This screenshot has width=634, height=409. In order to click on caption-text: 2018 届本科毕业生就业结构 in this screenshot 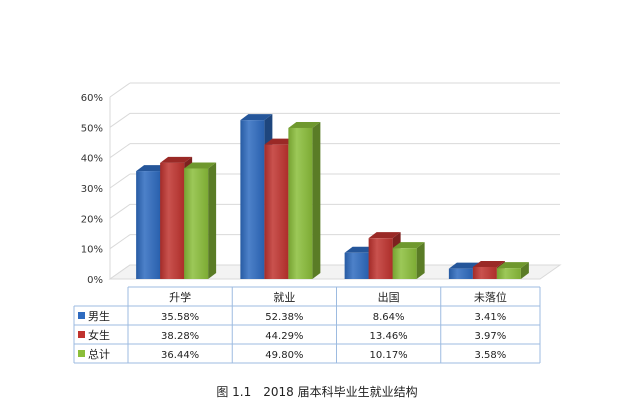, I will do `click(340, 392)`.